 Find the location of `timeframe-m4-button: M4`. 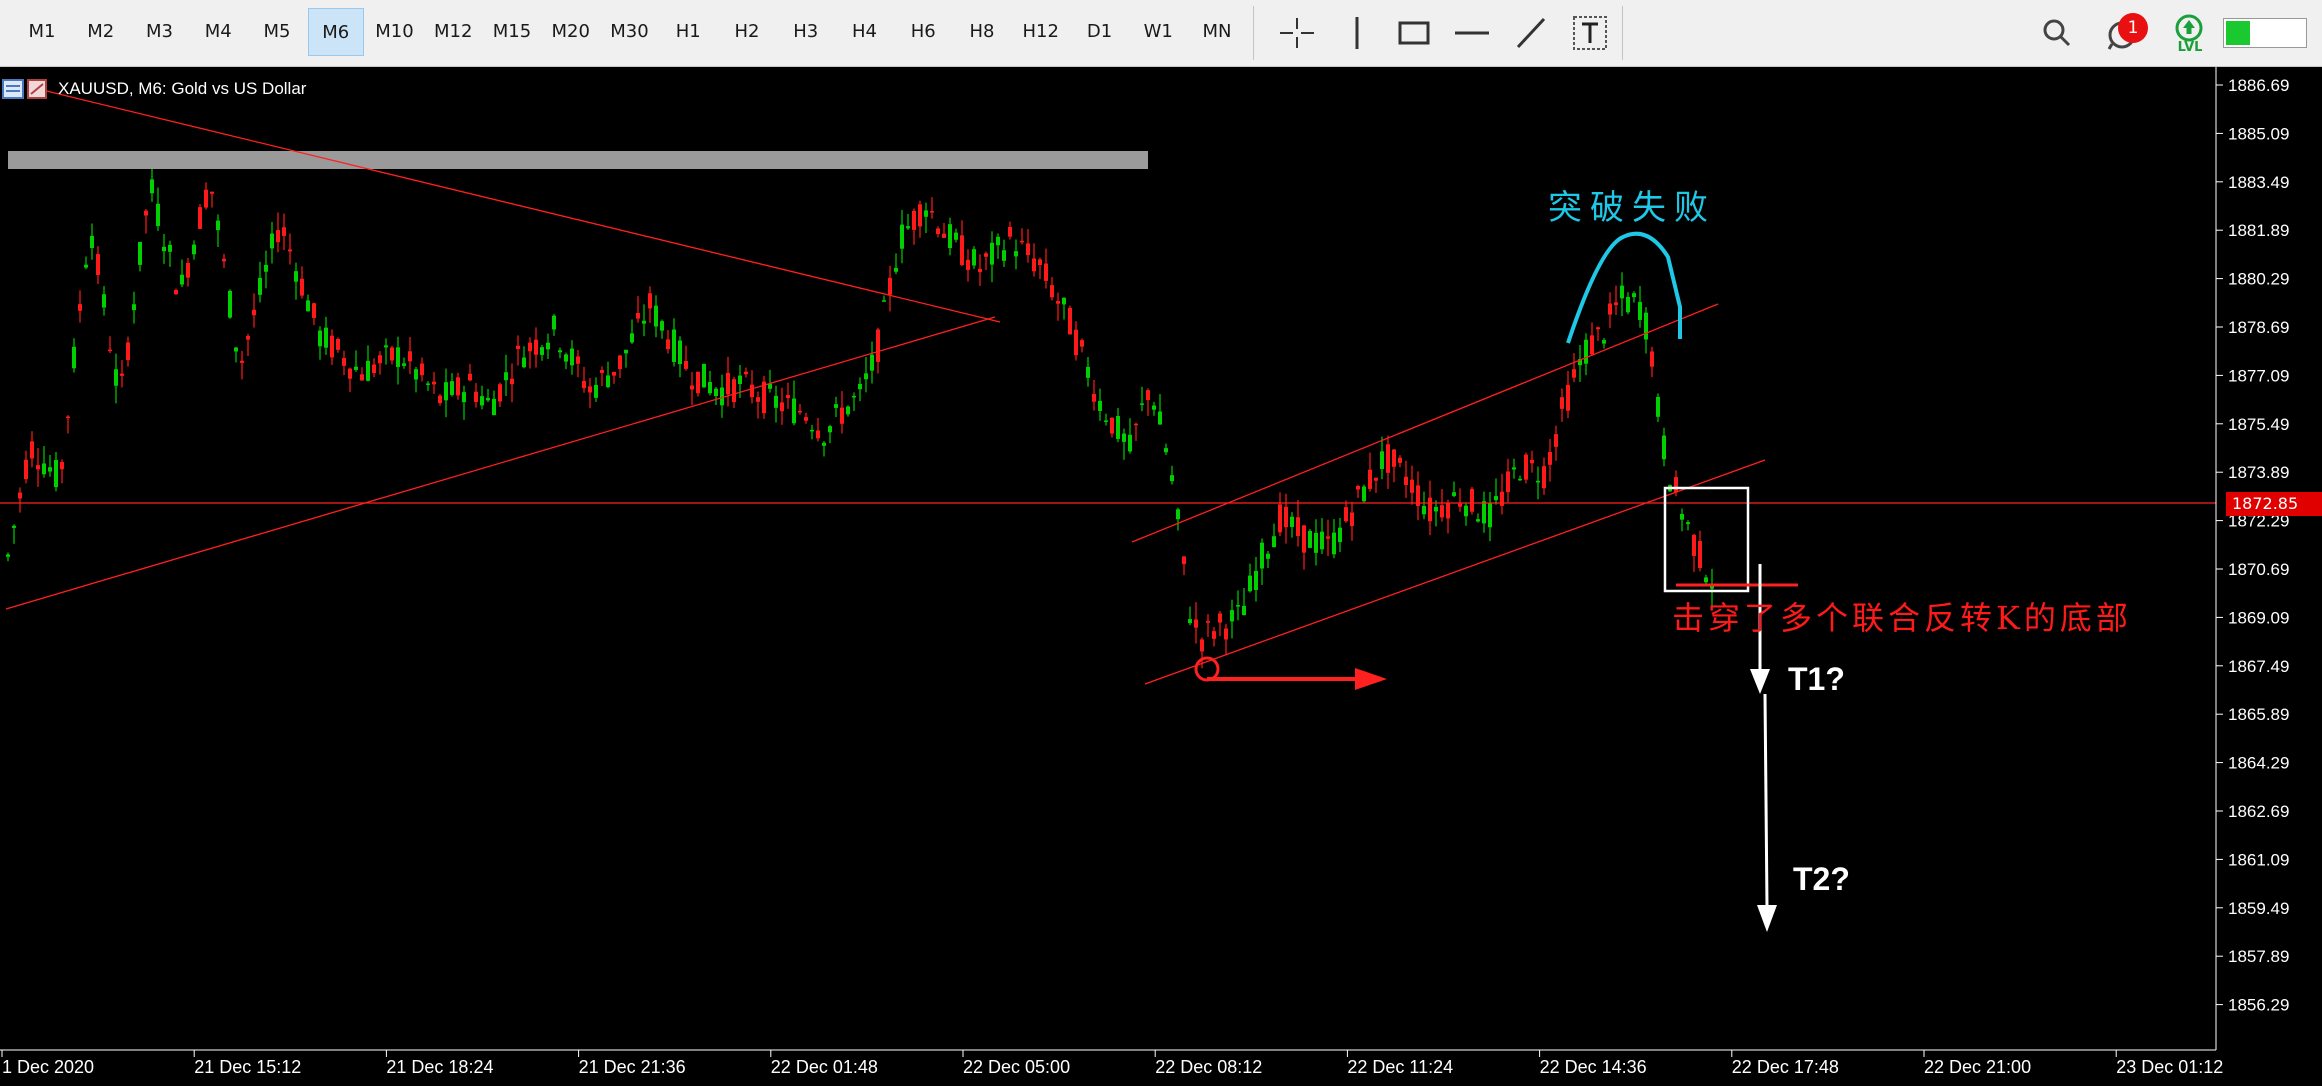

timeframe-m4-button: M4 is located at coordinates (218, 31).